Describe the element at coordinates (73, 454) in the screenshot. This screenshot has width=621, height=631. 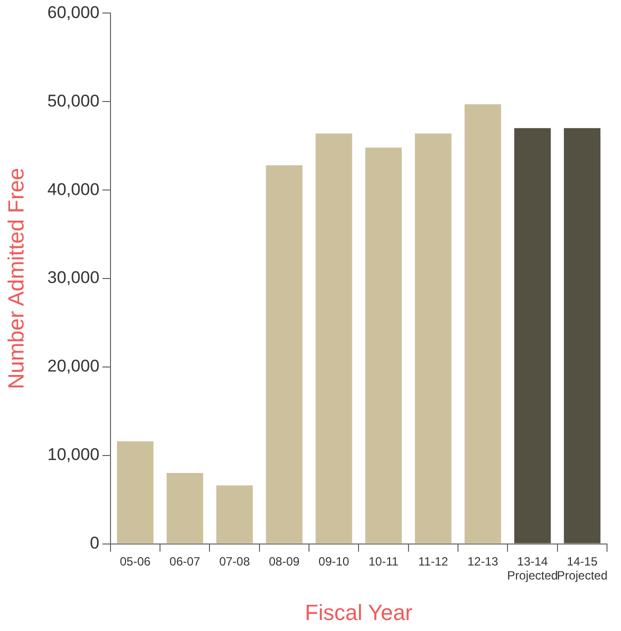
I see `y-tick-label: 10,000` at that location.